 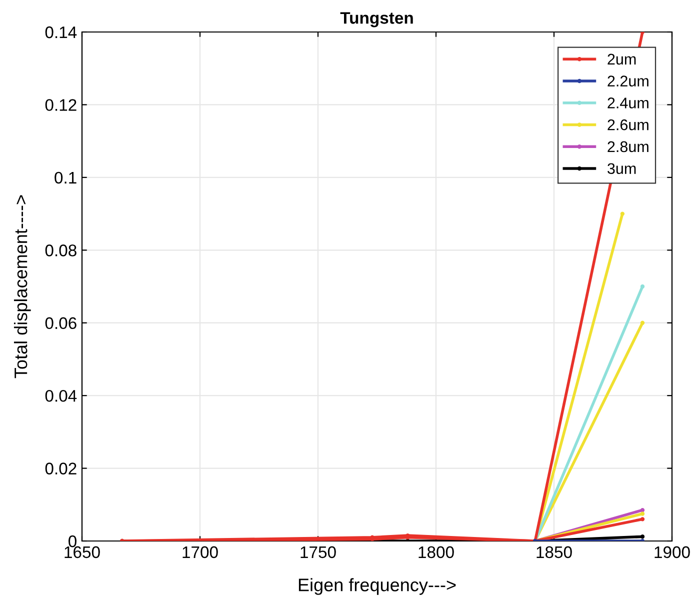 What do you see at coordinates (672, 552) in the screenshot?
I see `x-tick-label: 1900` at bounding box center [672, 552].